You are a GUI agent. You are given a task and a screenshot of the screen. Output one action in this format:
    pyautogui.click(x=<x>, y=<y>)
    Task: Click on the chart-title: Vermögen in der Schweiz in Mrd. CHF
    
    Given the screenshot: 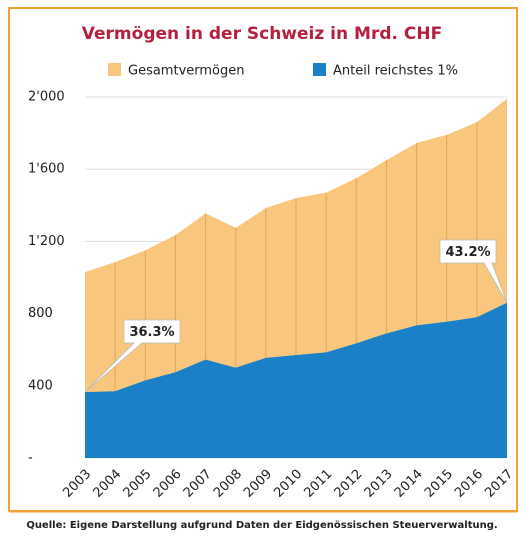 What is the action you would take?
    pyautogui.click(x=262, y=34)
    